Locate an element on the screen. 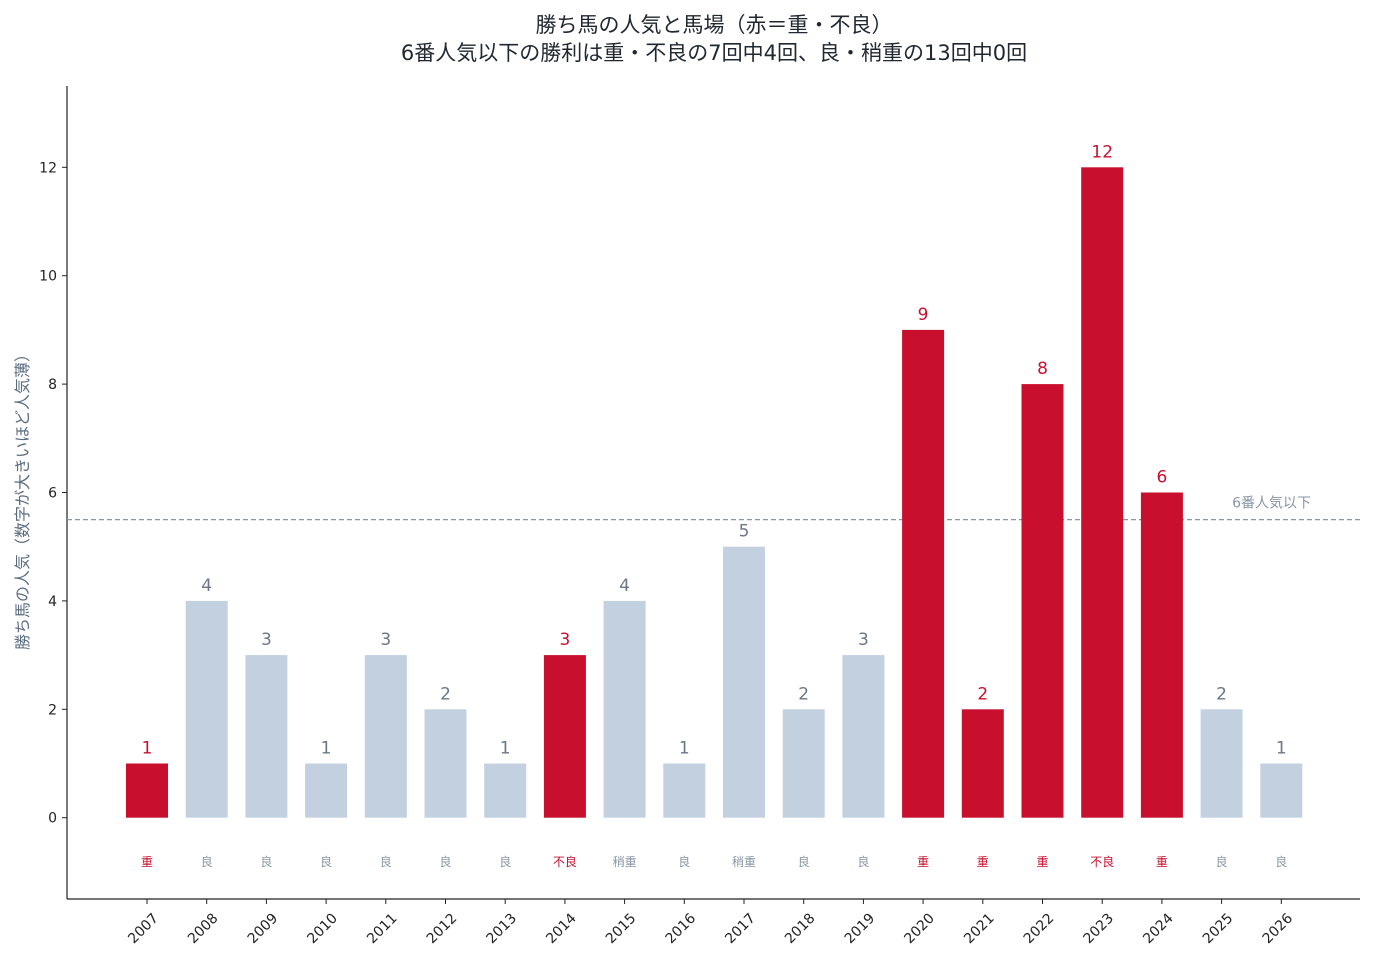  x-tick-label: 2018 is located at coordinates (800, 929).